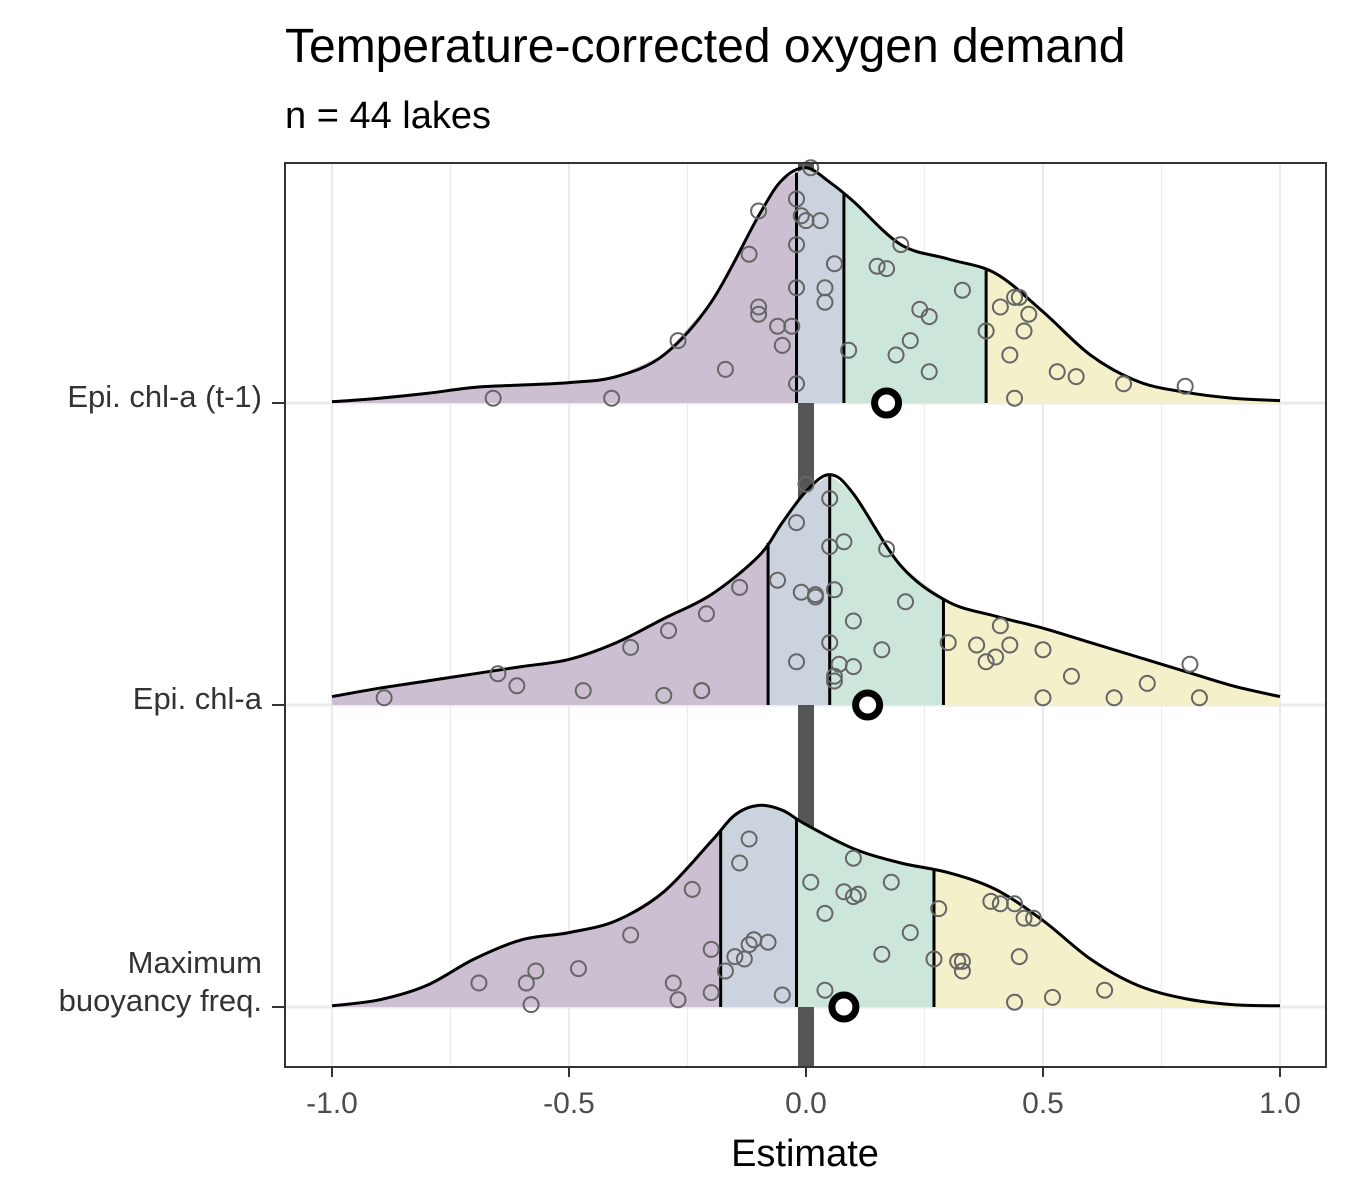 Image resolution: width=1350 pixels, height=1200 pixels. What do you see at coordinates (805, 1154) in the screenshot?
I see `x-axis-title: Estimate` at bounding box center [805, 1154].